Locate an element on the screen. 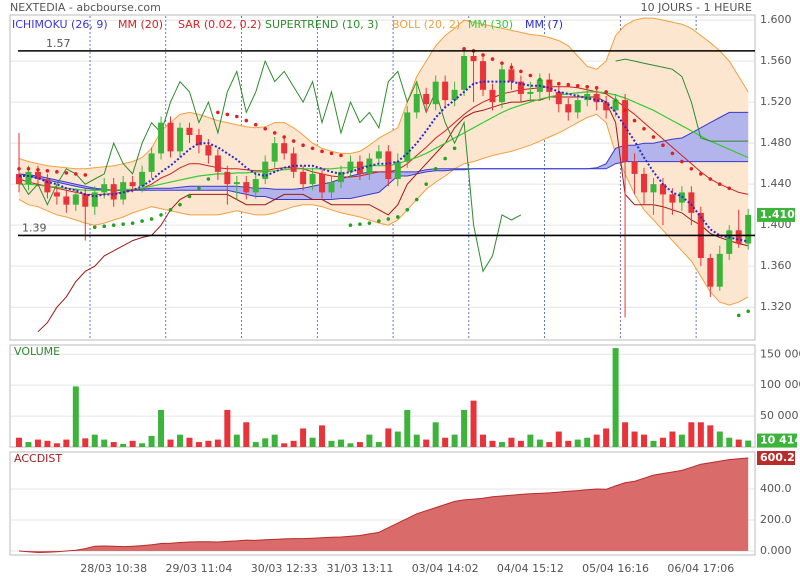  x-tick-label: 05/04 16:16 is located at coordinates (615, 568).